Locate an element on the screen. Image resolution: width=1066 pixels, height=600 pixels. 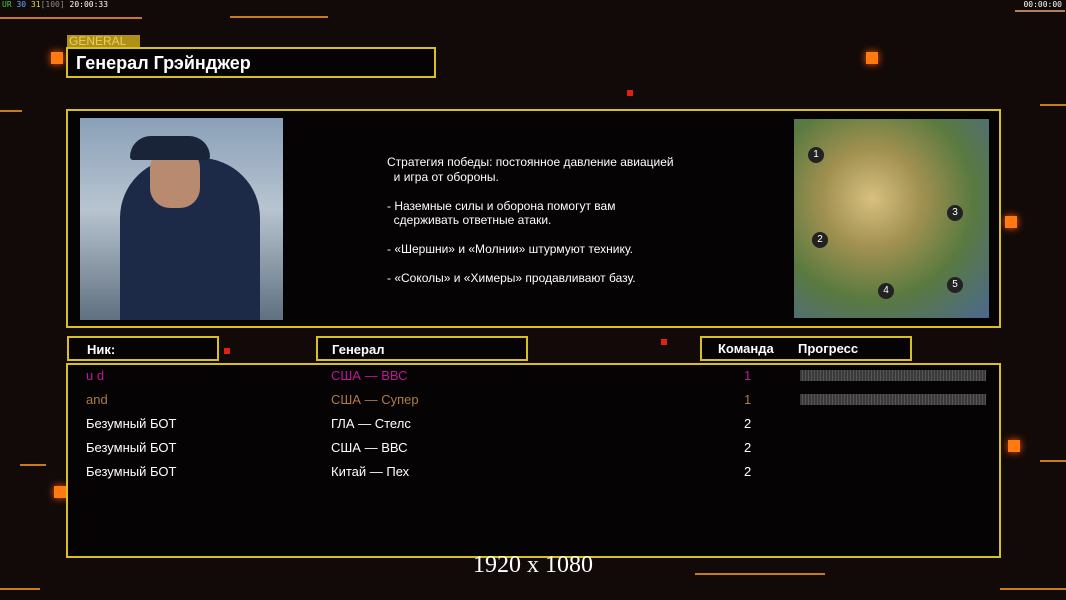
player-row: u d США — ВВС 1 is located at coordinates (533, 378).